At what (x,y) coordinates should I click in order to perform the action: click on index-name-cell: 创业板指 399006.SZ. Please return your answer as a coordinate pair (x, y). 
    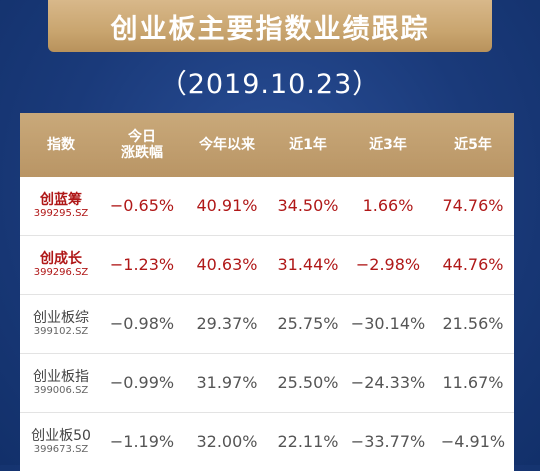
    Looking at the image, I should click on (61, 383).